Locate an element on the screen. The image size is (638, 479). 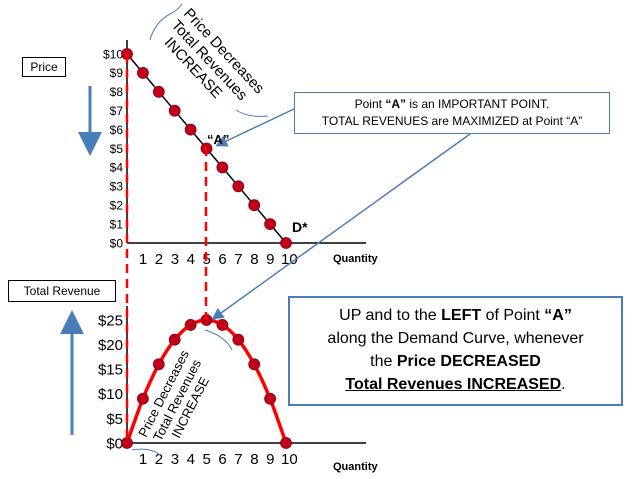
y-tick-label: $20 is located at coordinates (110, 345).